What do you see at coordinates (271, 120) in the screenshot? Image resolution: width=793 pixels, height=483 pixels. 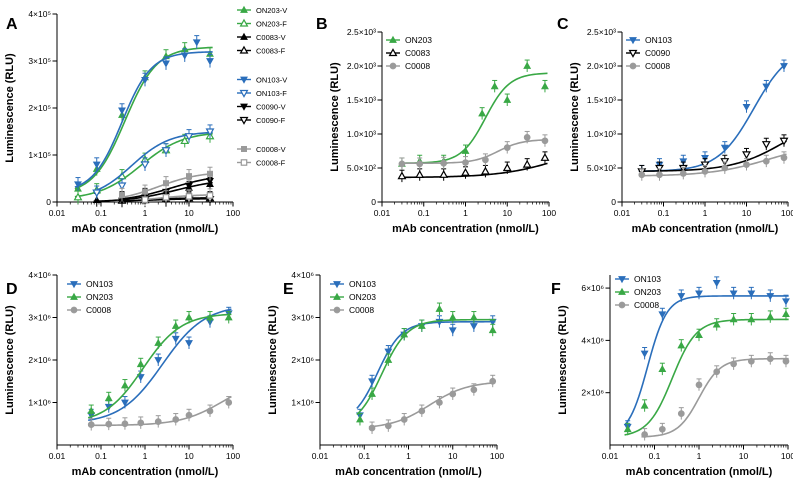 I see `legend-label: C0090-F` at bounding box center [271, 120].